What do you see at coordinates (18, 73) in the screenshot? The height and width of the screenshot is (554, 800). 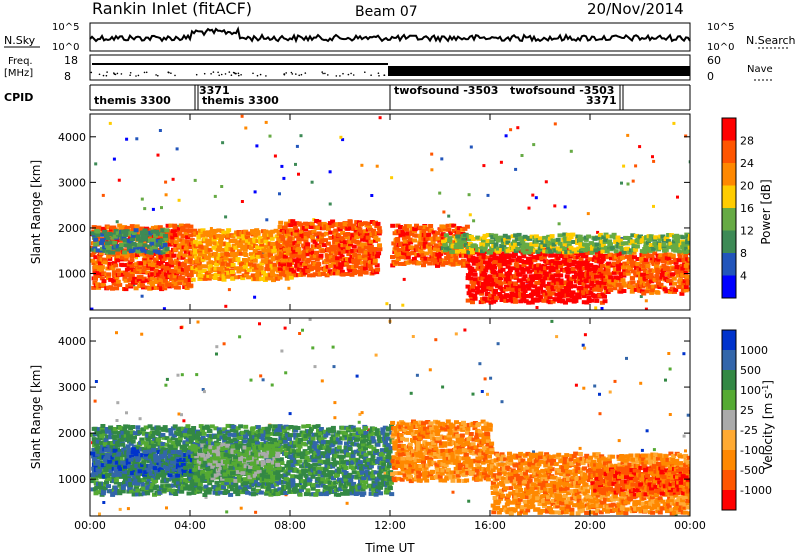 I see `freq-unit: [MHz]` at bounding box center [18, 73].